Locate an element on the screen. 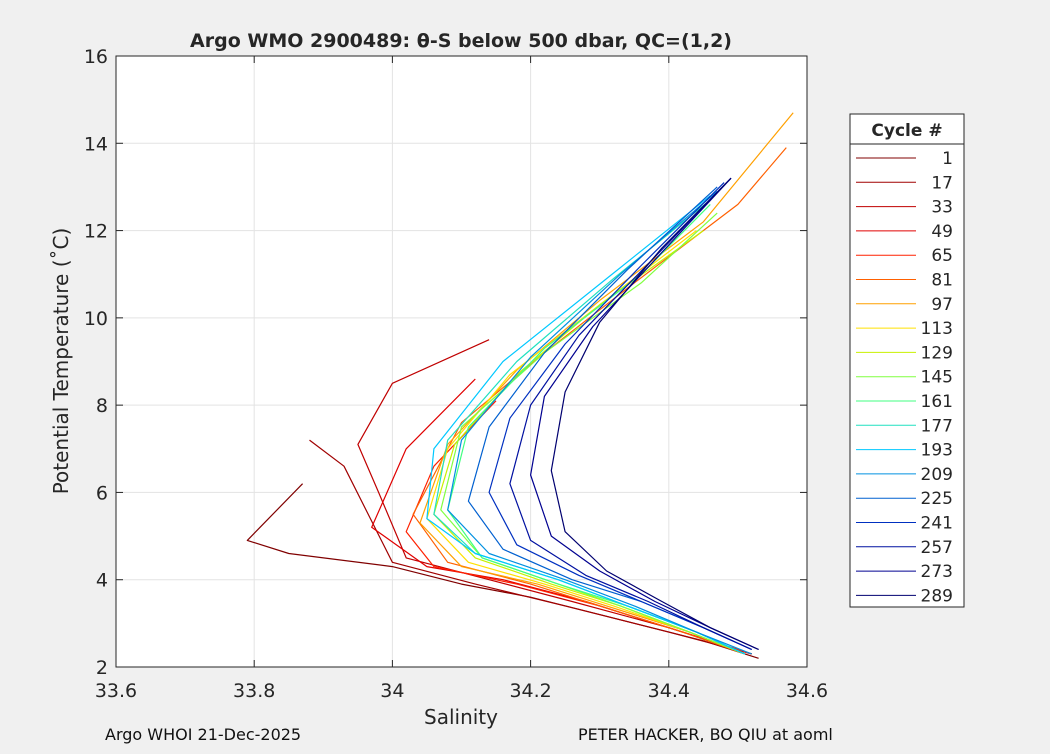  legend-entry-label: 145 is located at coordinates (937, 378).